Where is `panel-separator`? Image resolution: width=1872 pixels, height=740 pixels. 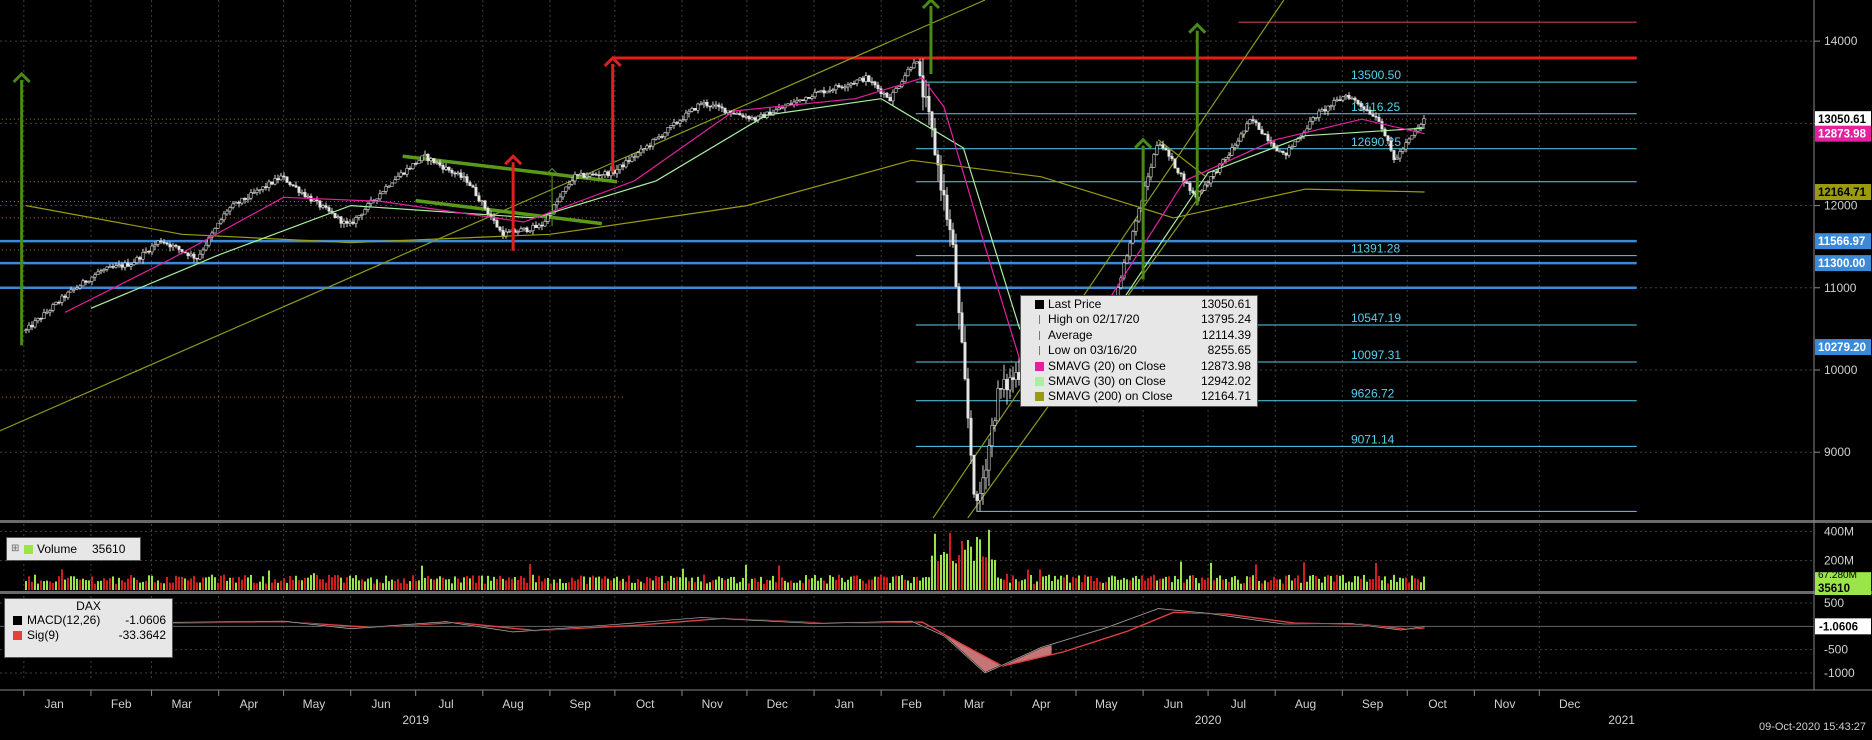
panel-separator is located at coordinates (936, 521).